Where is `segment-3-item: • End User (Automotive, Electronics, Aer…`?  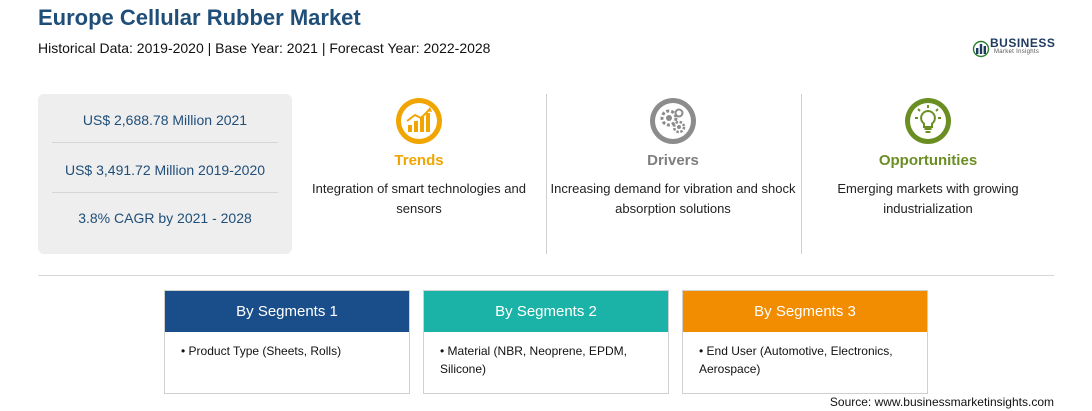 segment-3-item: • End User (Automotive, Electronics, Aer… is located at coordinates (796, 360).